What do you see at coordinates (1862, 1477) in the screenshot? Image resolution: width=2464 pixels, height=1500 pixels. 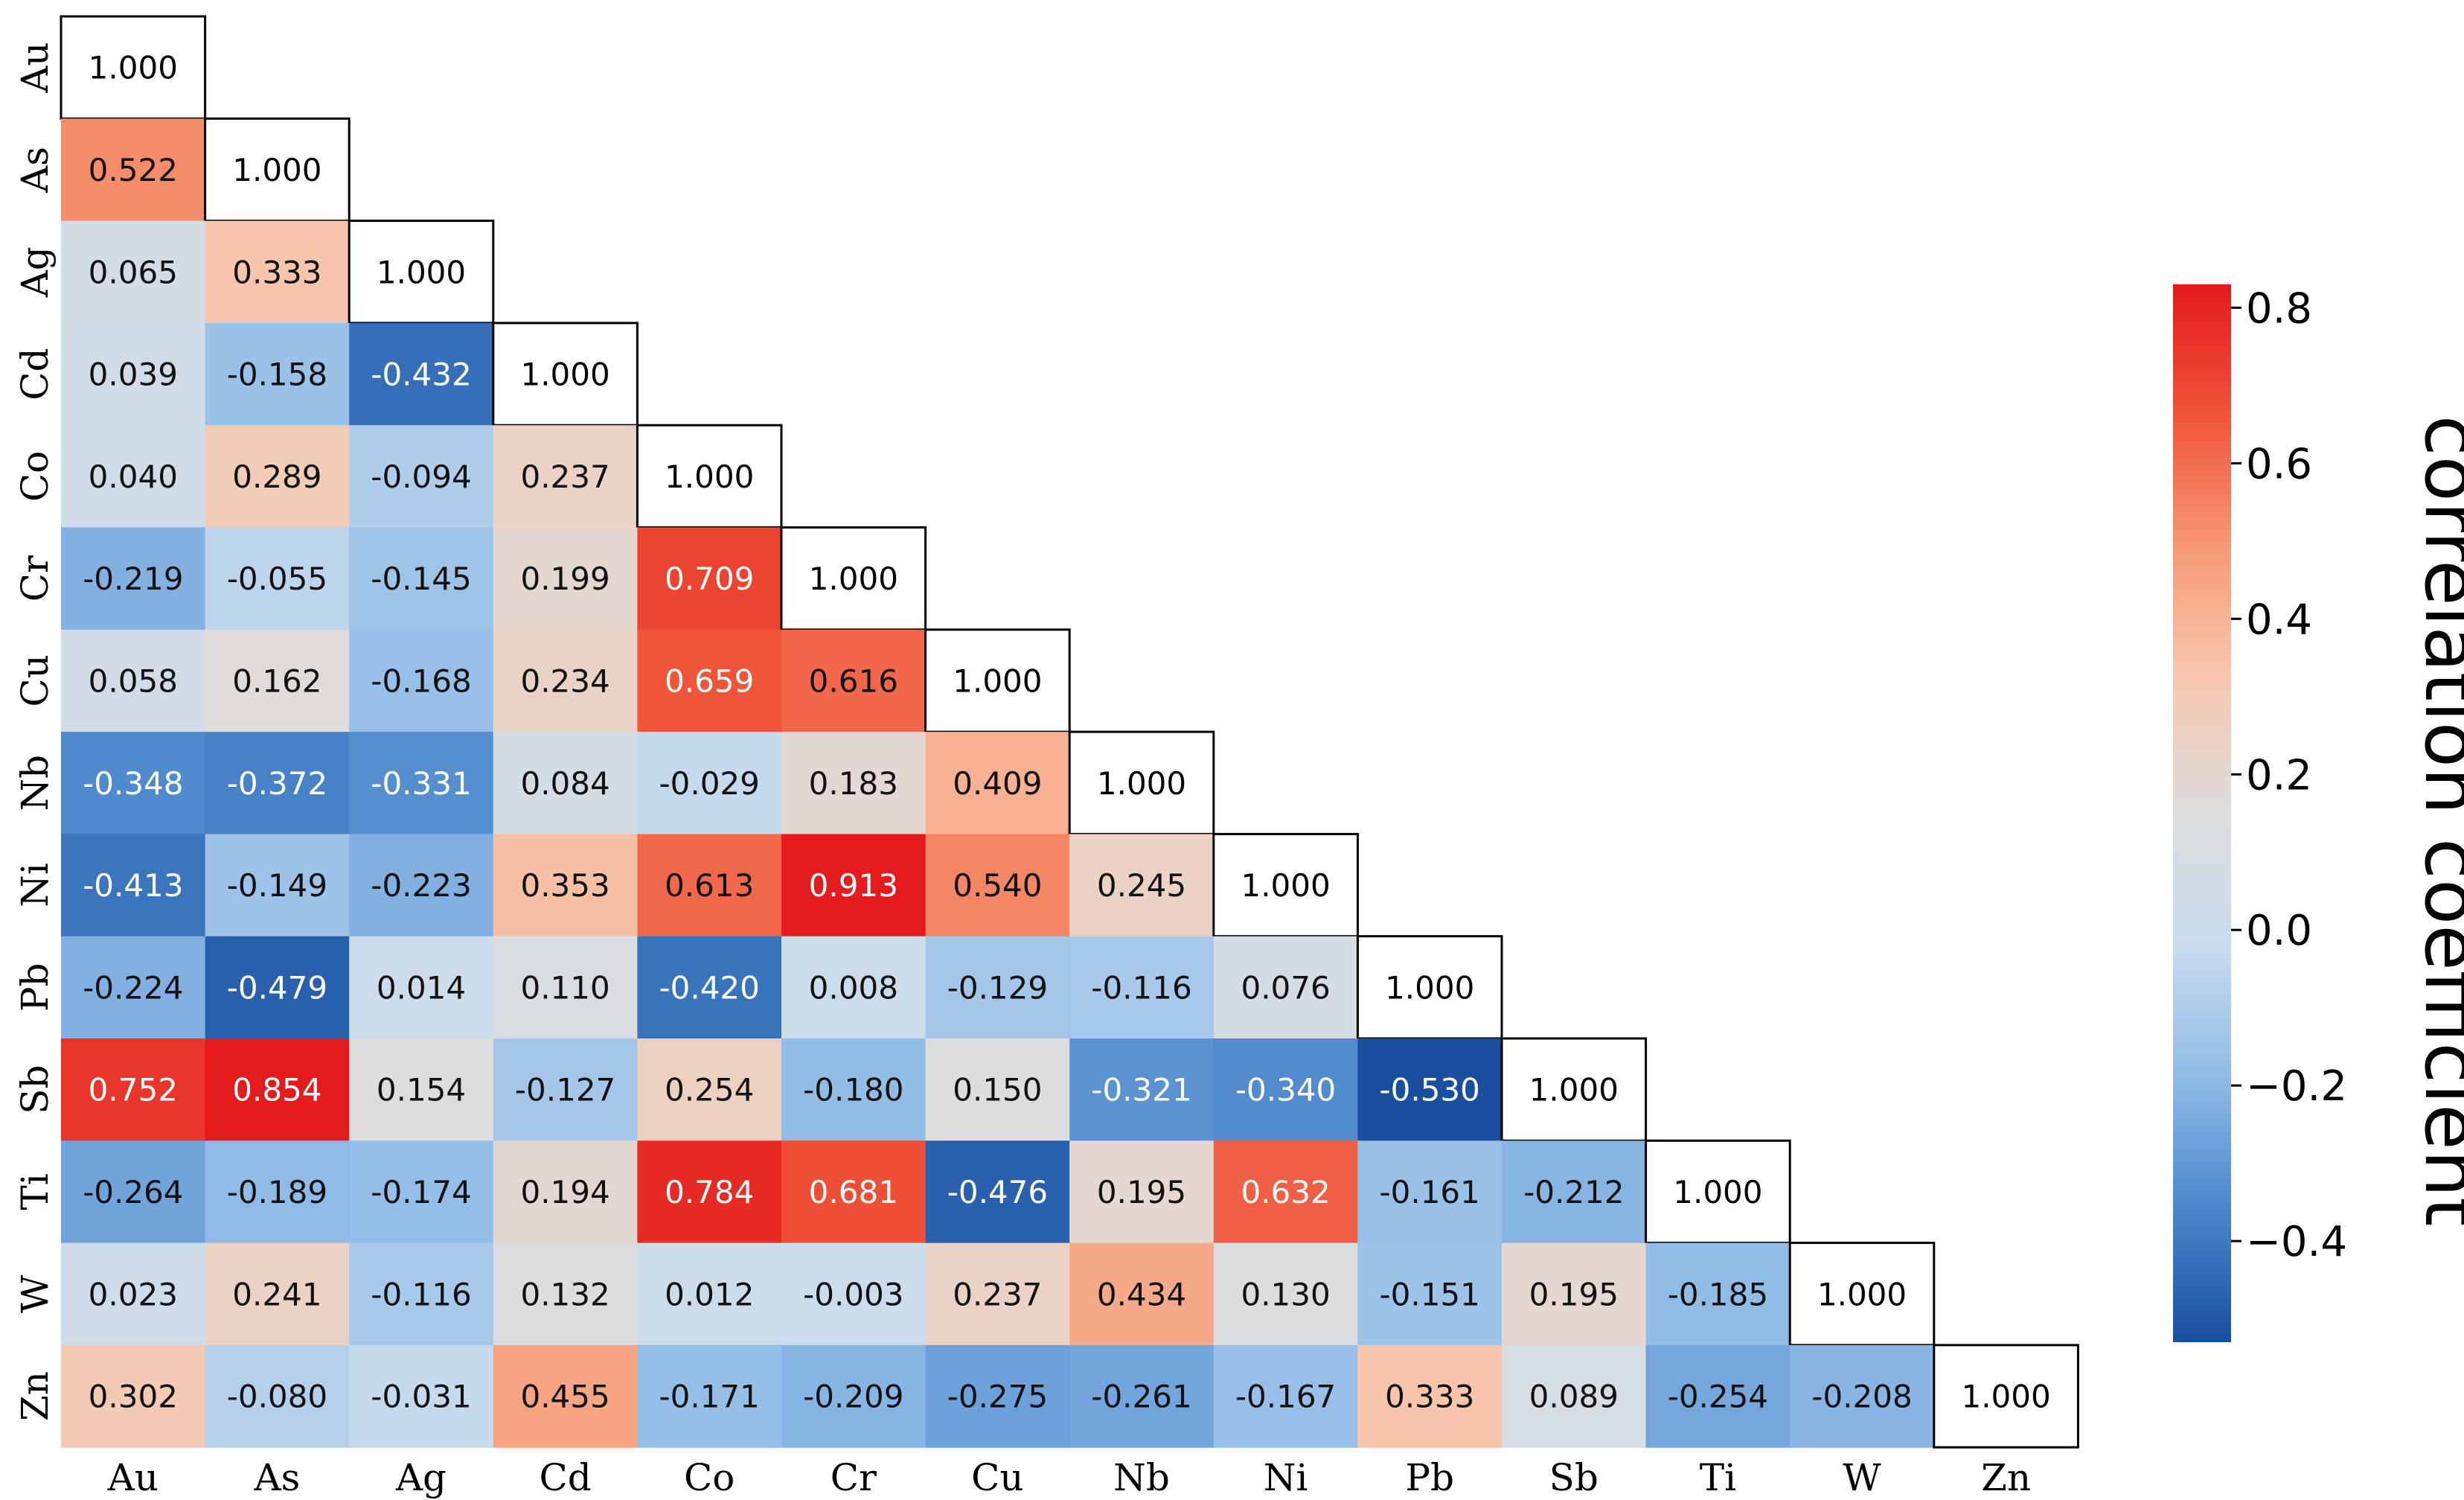 I see `x-label-W: W` at bounding box center [1862, 1477].